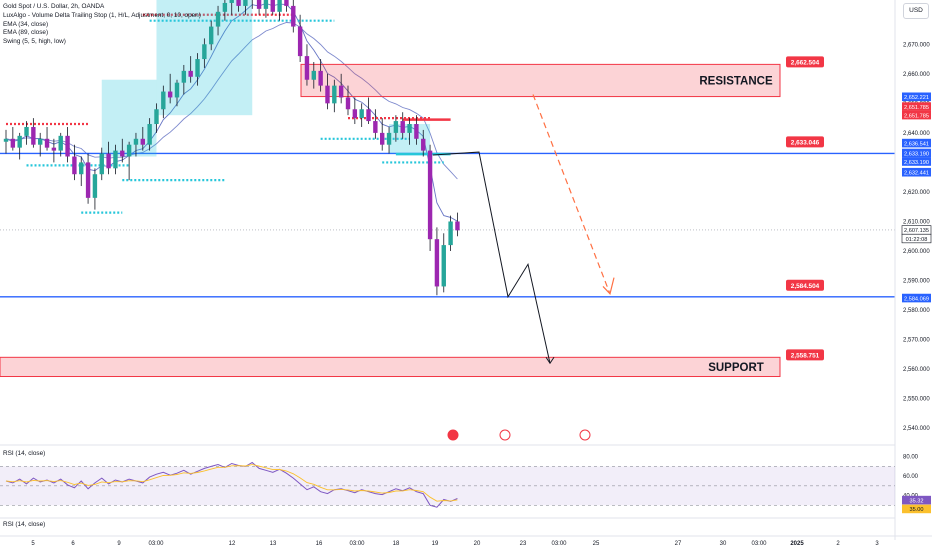 The height and width of the screenshot is (550, 932). What do you see at coordinates (797, 544) in the screenshot?
I see `time-tick-label: 2025` at bounding box center [797, 544].